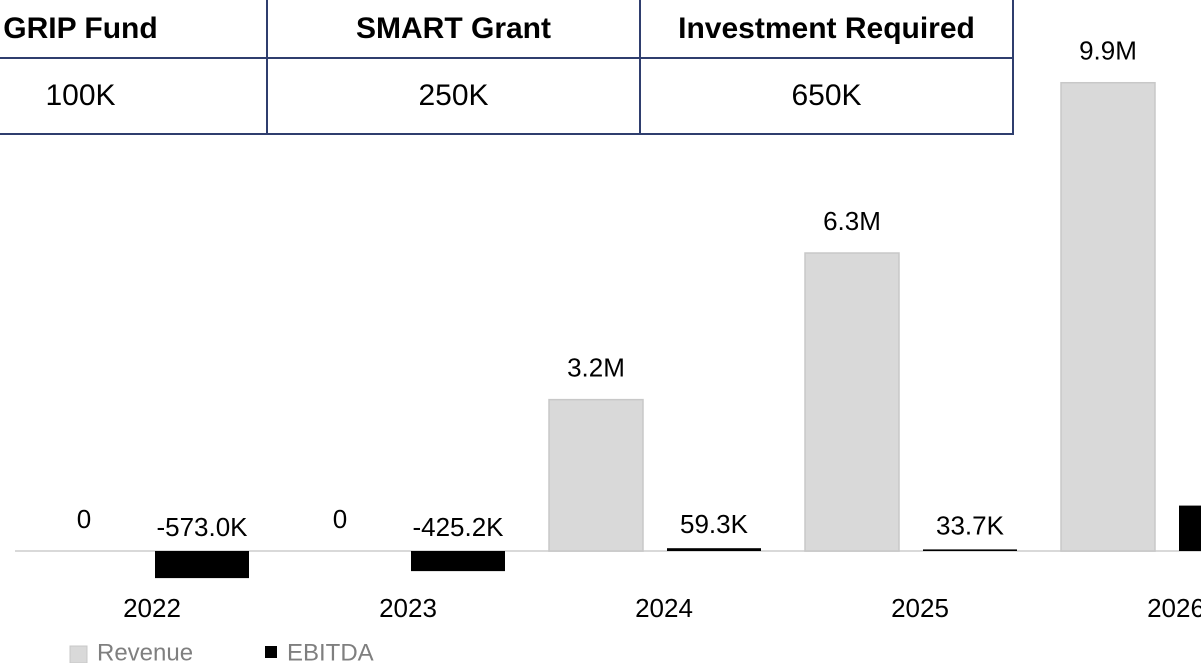  Describe the element at coordinates (408, 608) in the screenshot. I see `x-tick-label: 2023` at that location.